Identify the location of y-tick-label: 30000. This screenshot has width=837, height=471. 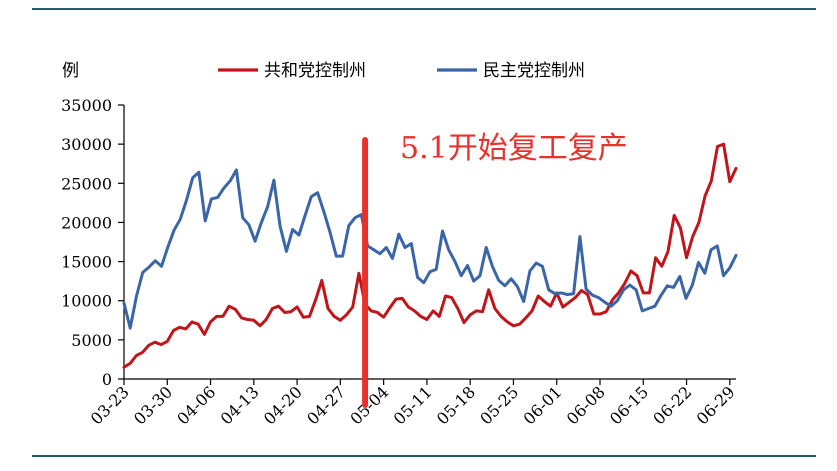
(86, 144).